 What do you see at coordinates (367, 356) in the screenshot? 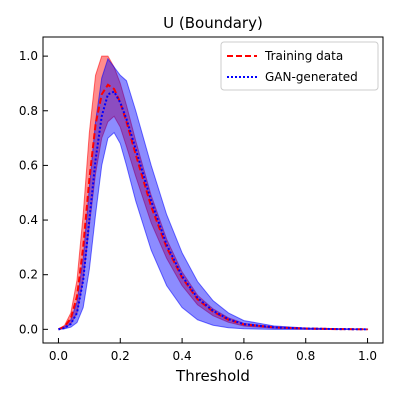
I see `x-tick-label: 1.0` at bounding box center [367, 356].